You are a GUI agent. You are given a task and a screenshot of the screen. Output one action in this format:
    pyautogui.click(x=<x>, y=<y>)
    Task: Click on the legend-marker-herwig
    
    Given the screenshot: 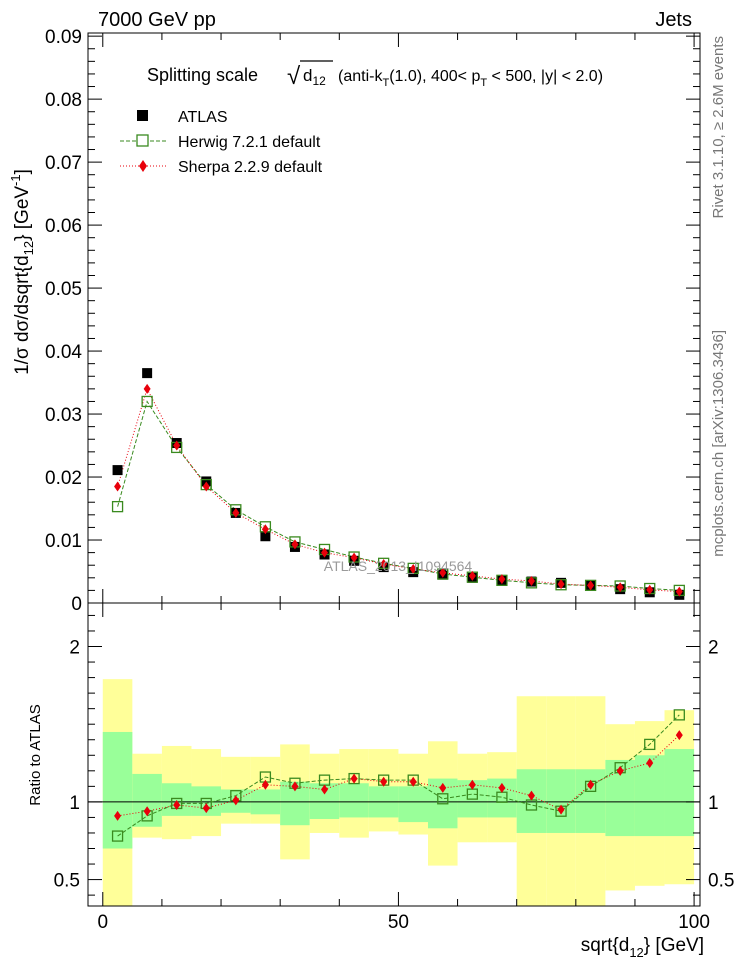 What is the action you would take?
    pyautogui.click(x=142, y=140)
    